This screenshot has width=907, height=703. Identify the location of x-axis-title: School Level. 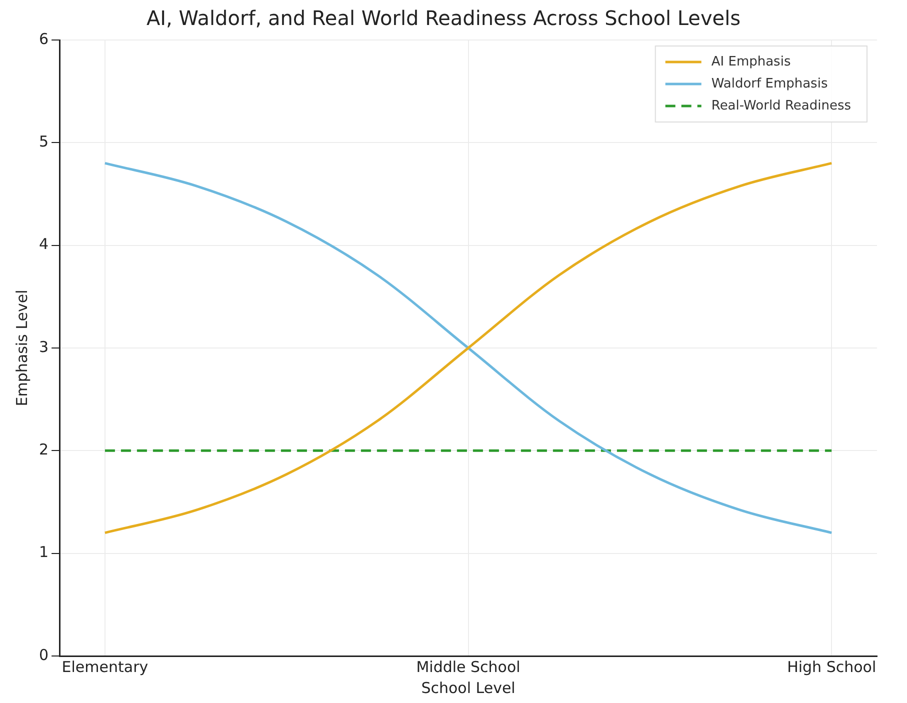
(468, 687).